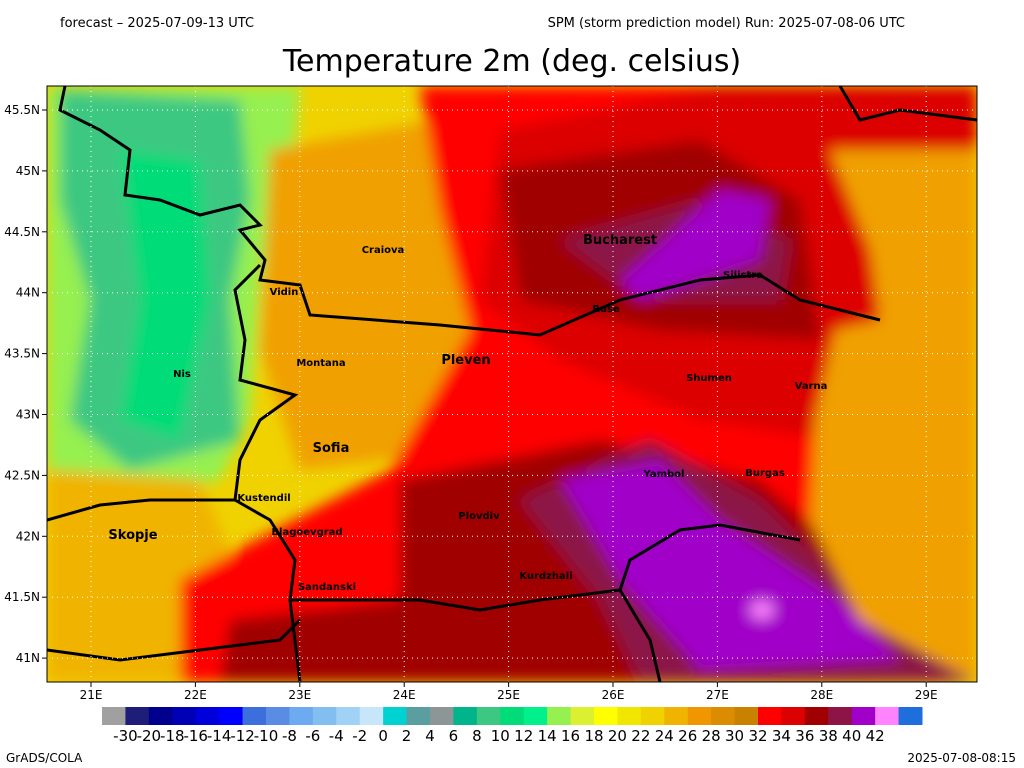 The height and width of the screenshot is (768, 1024). What do you see at coordinates (182, 374) in the screenshot?
I see `city-label: Nis` at bounding box center [182, 374].